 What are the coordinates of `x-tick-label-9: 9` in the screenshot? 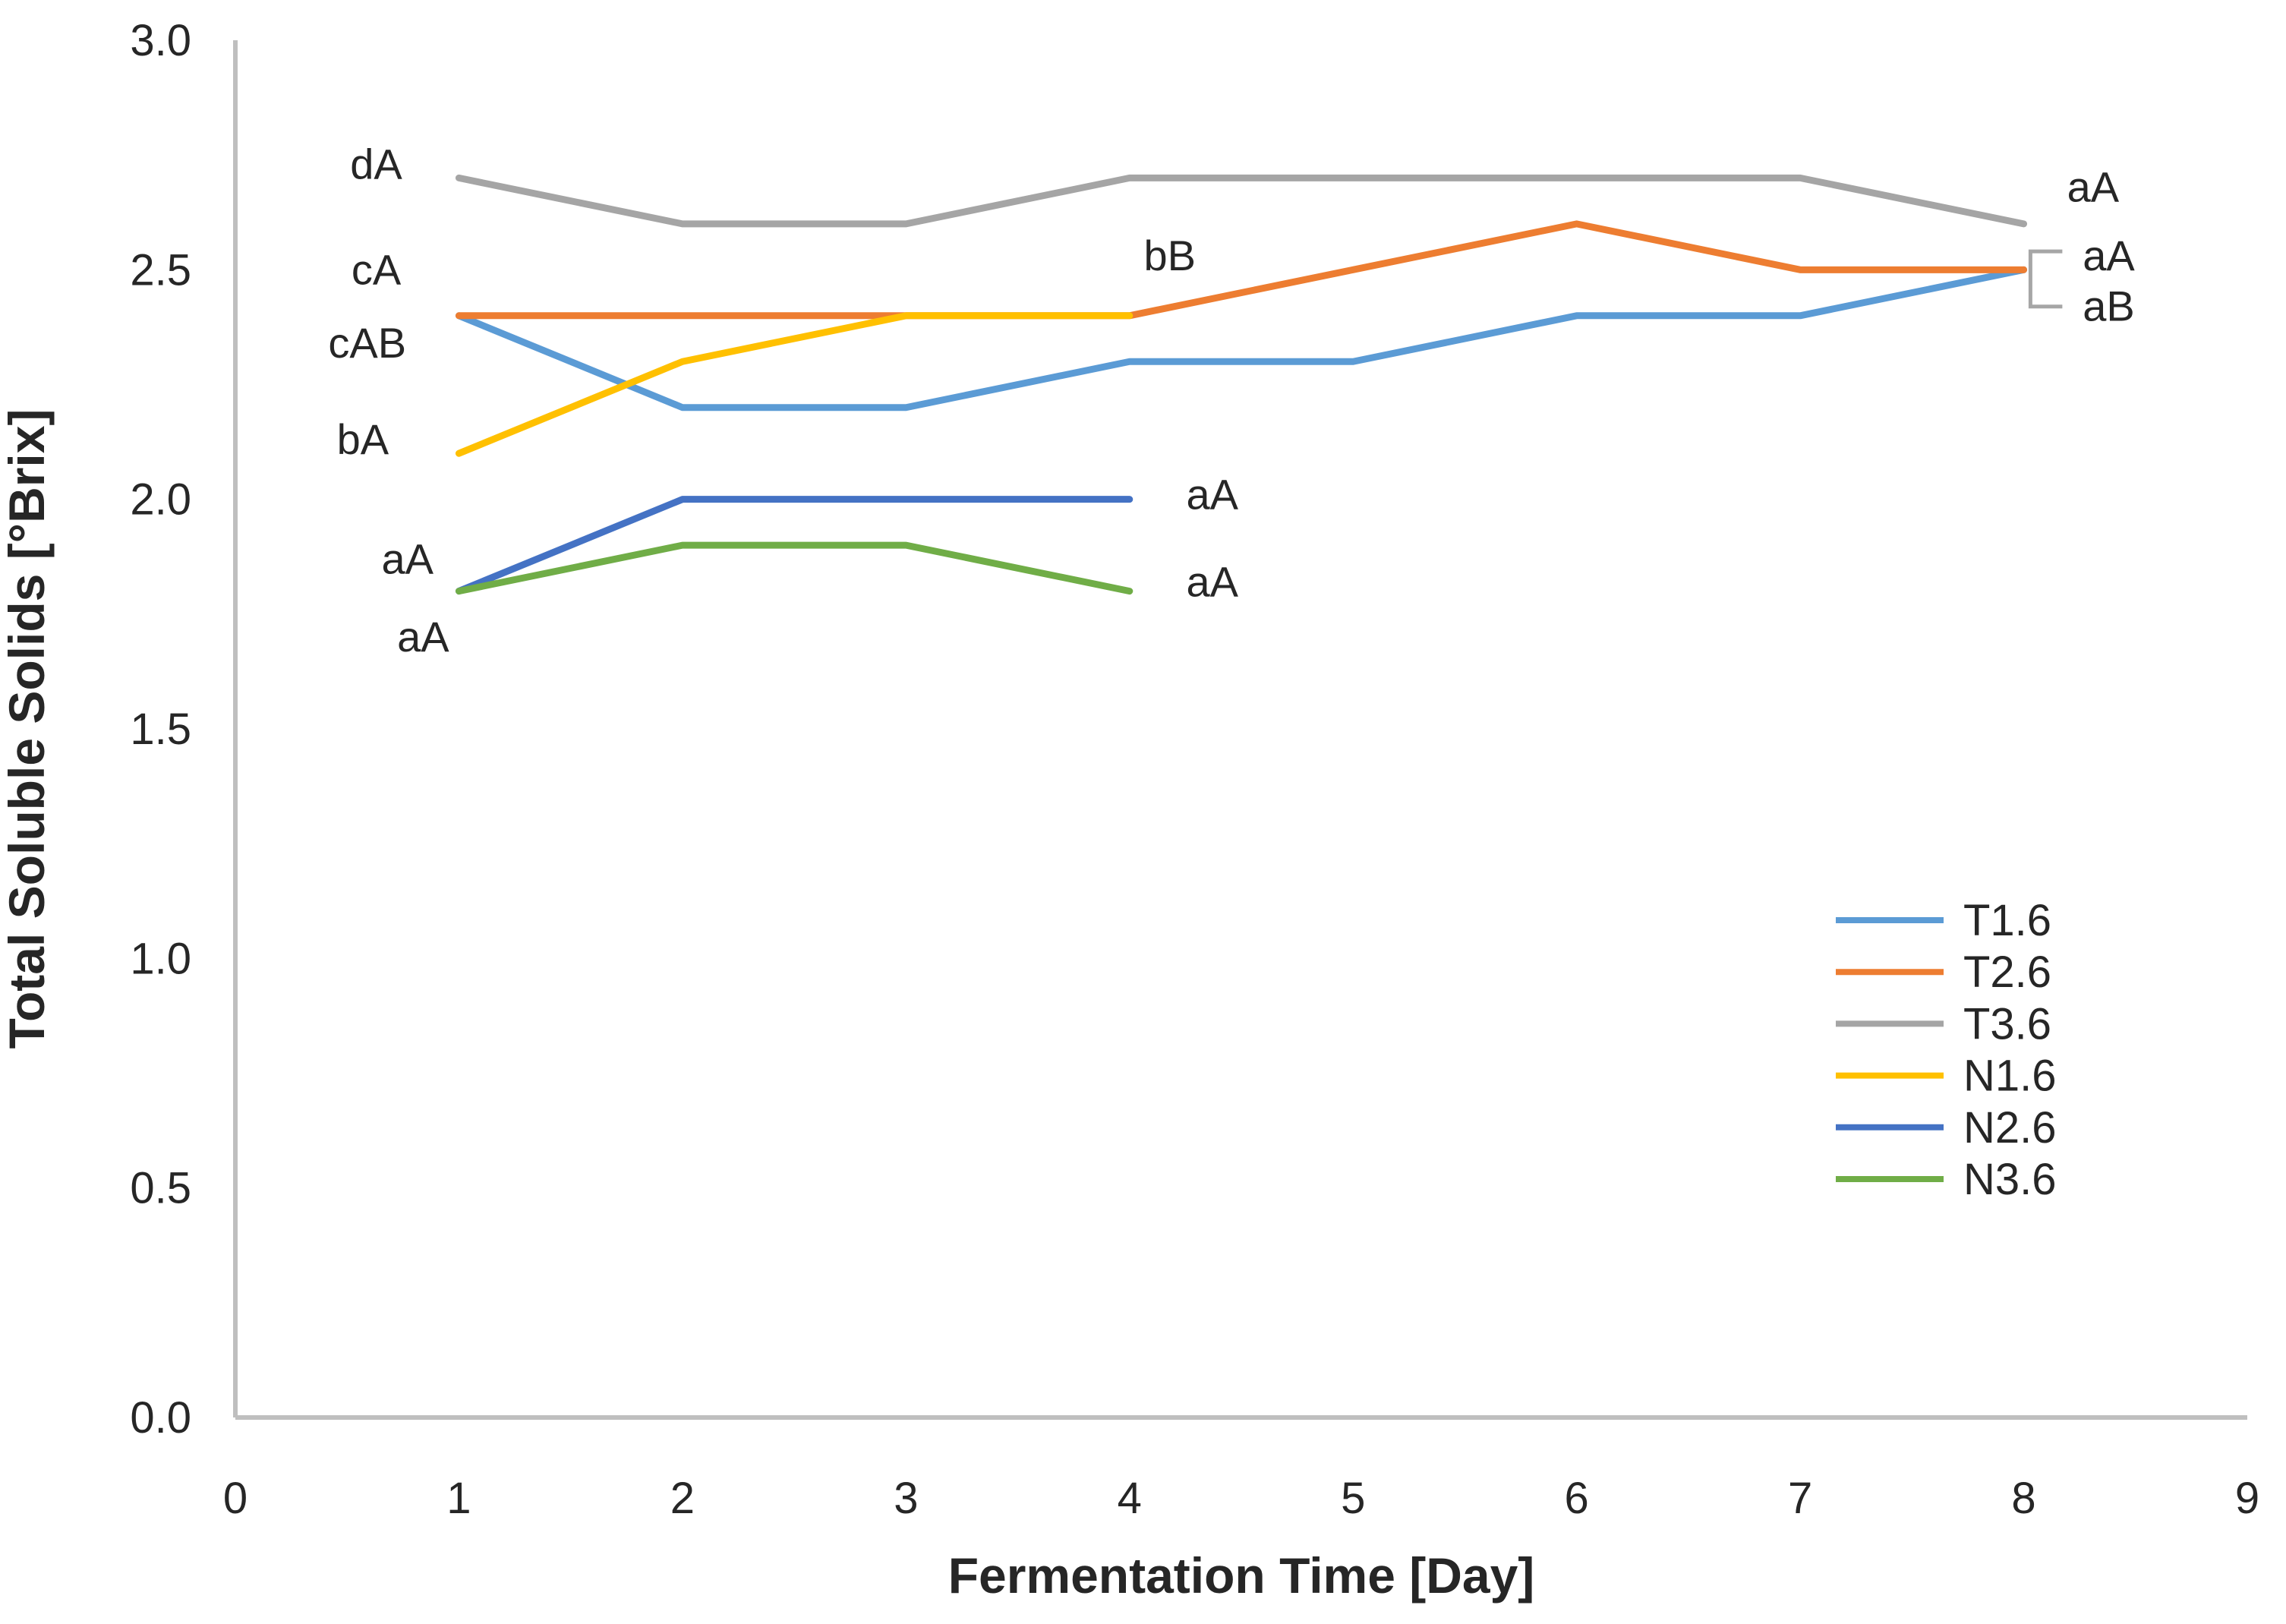 It's located at (2247, 1499).